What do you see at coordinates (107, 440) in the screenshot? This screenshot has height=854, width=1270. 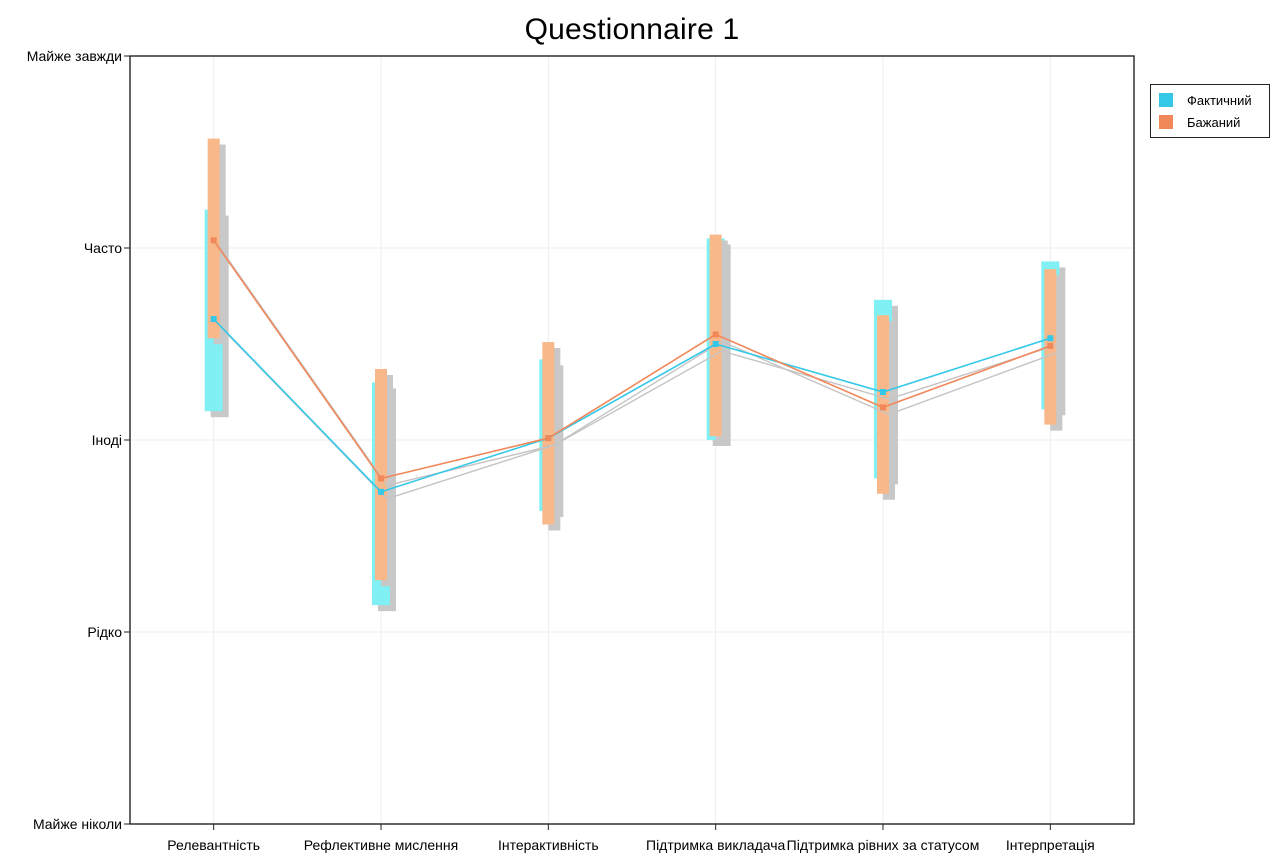 I see `y-tick-label: Іноді` at bounding box center [107, 440].